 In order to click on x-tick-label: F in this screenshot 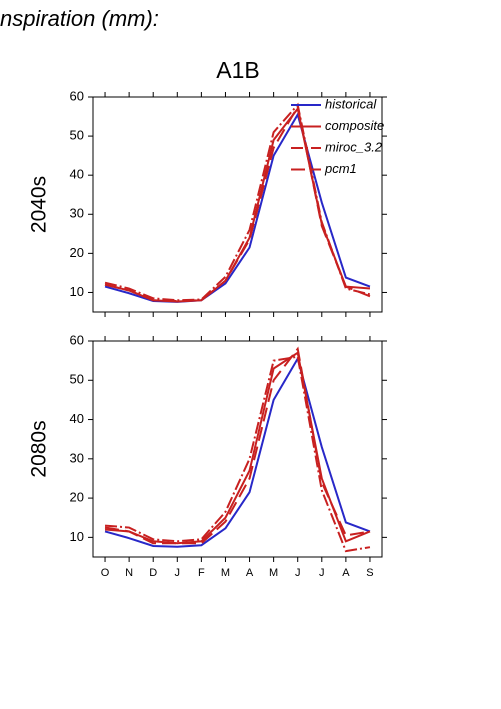, I will do `click(201, 573)`.